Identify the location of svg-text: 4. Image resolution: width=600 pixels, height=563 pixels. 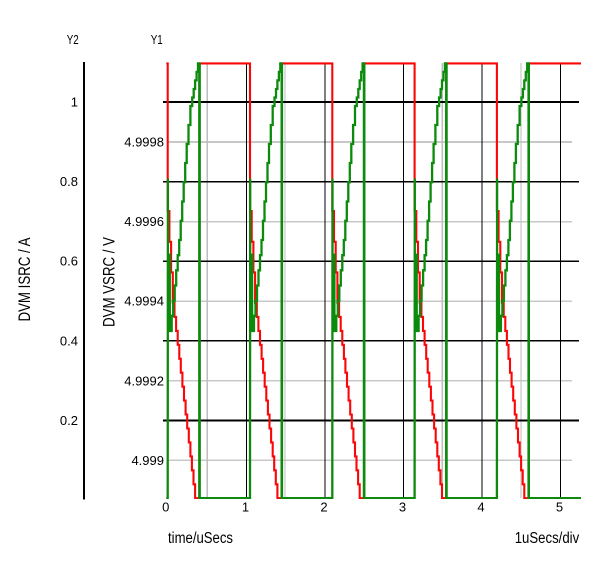
(480, 507).